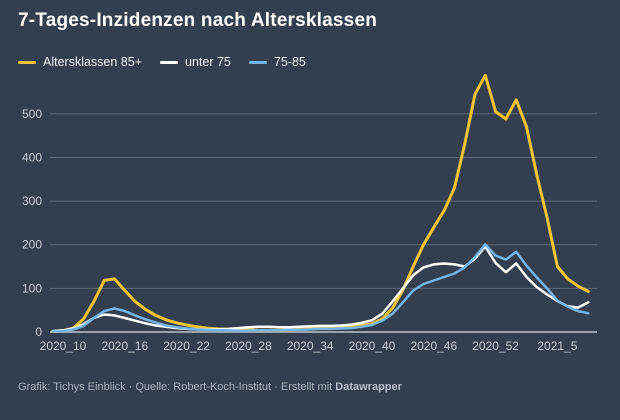 This screenshot has width=620, height=420. What do you see at coordinates (289, 62) in the screenshot?
I see `legend-label: 75-85` at bounding box center [289, 62].